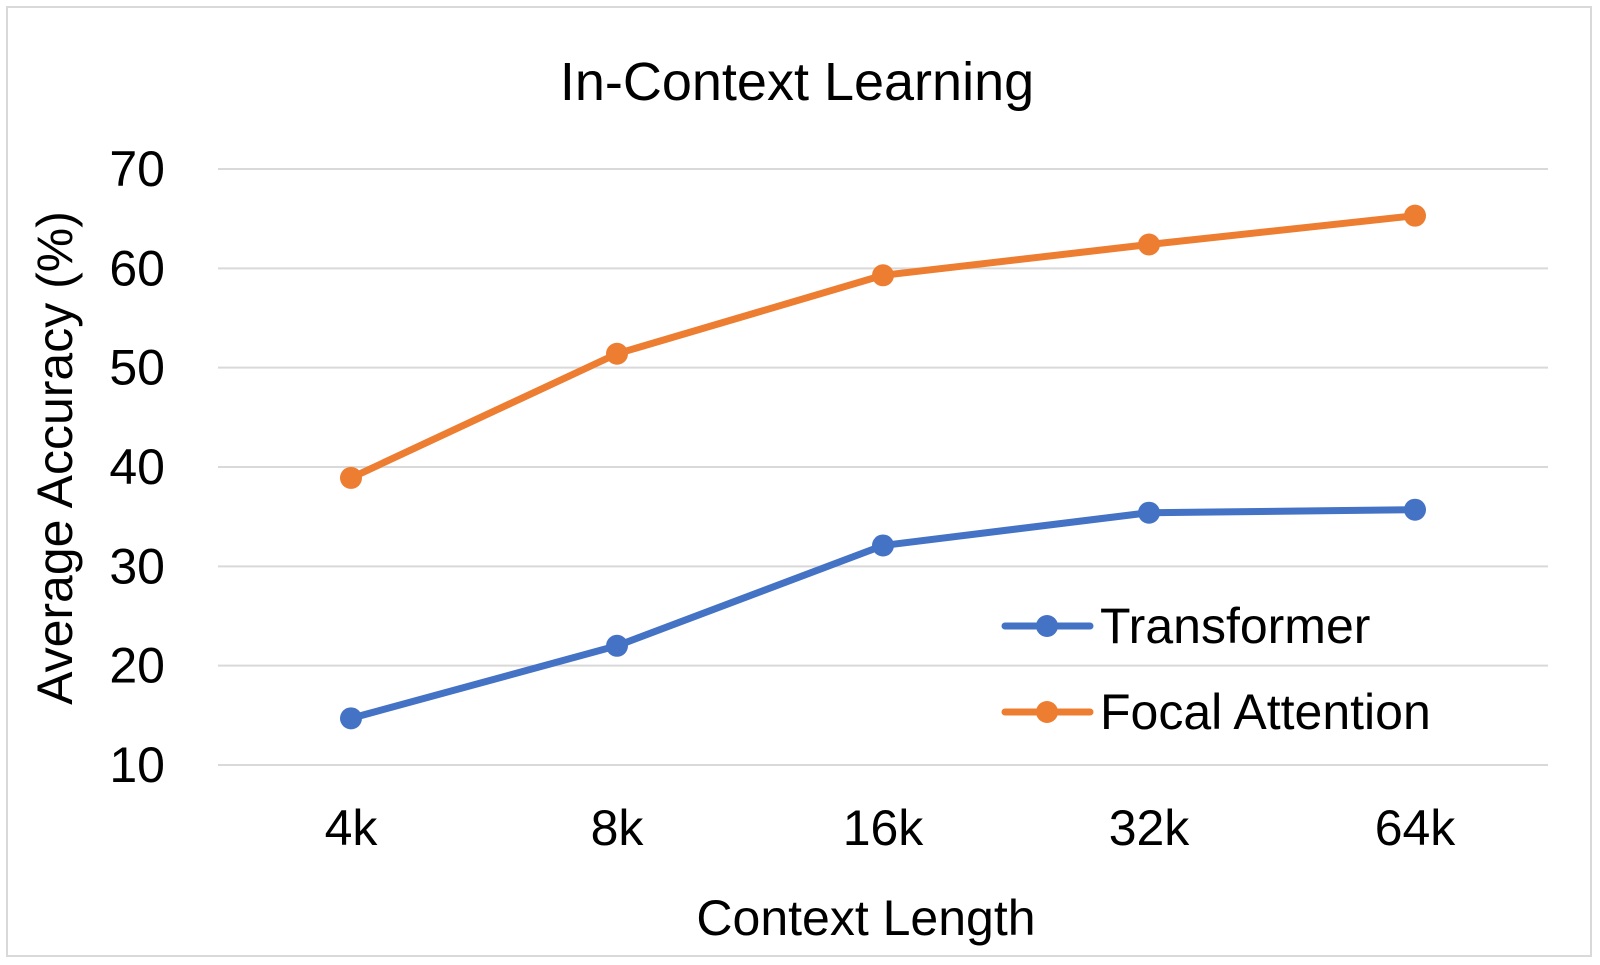 This screenshot has width=1600, height=965. I want to click on legend: Transformer Focal Attention, so click(1216, 669).